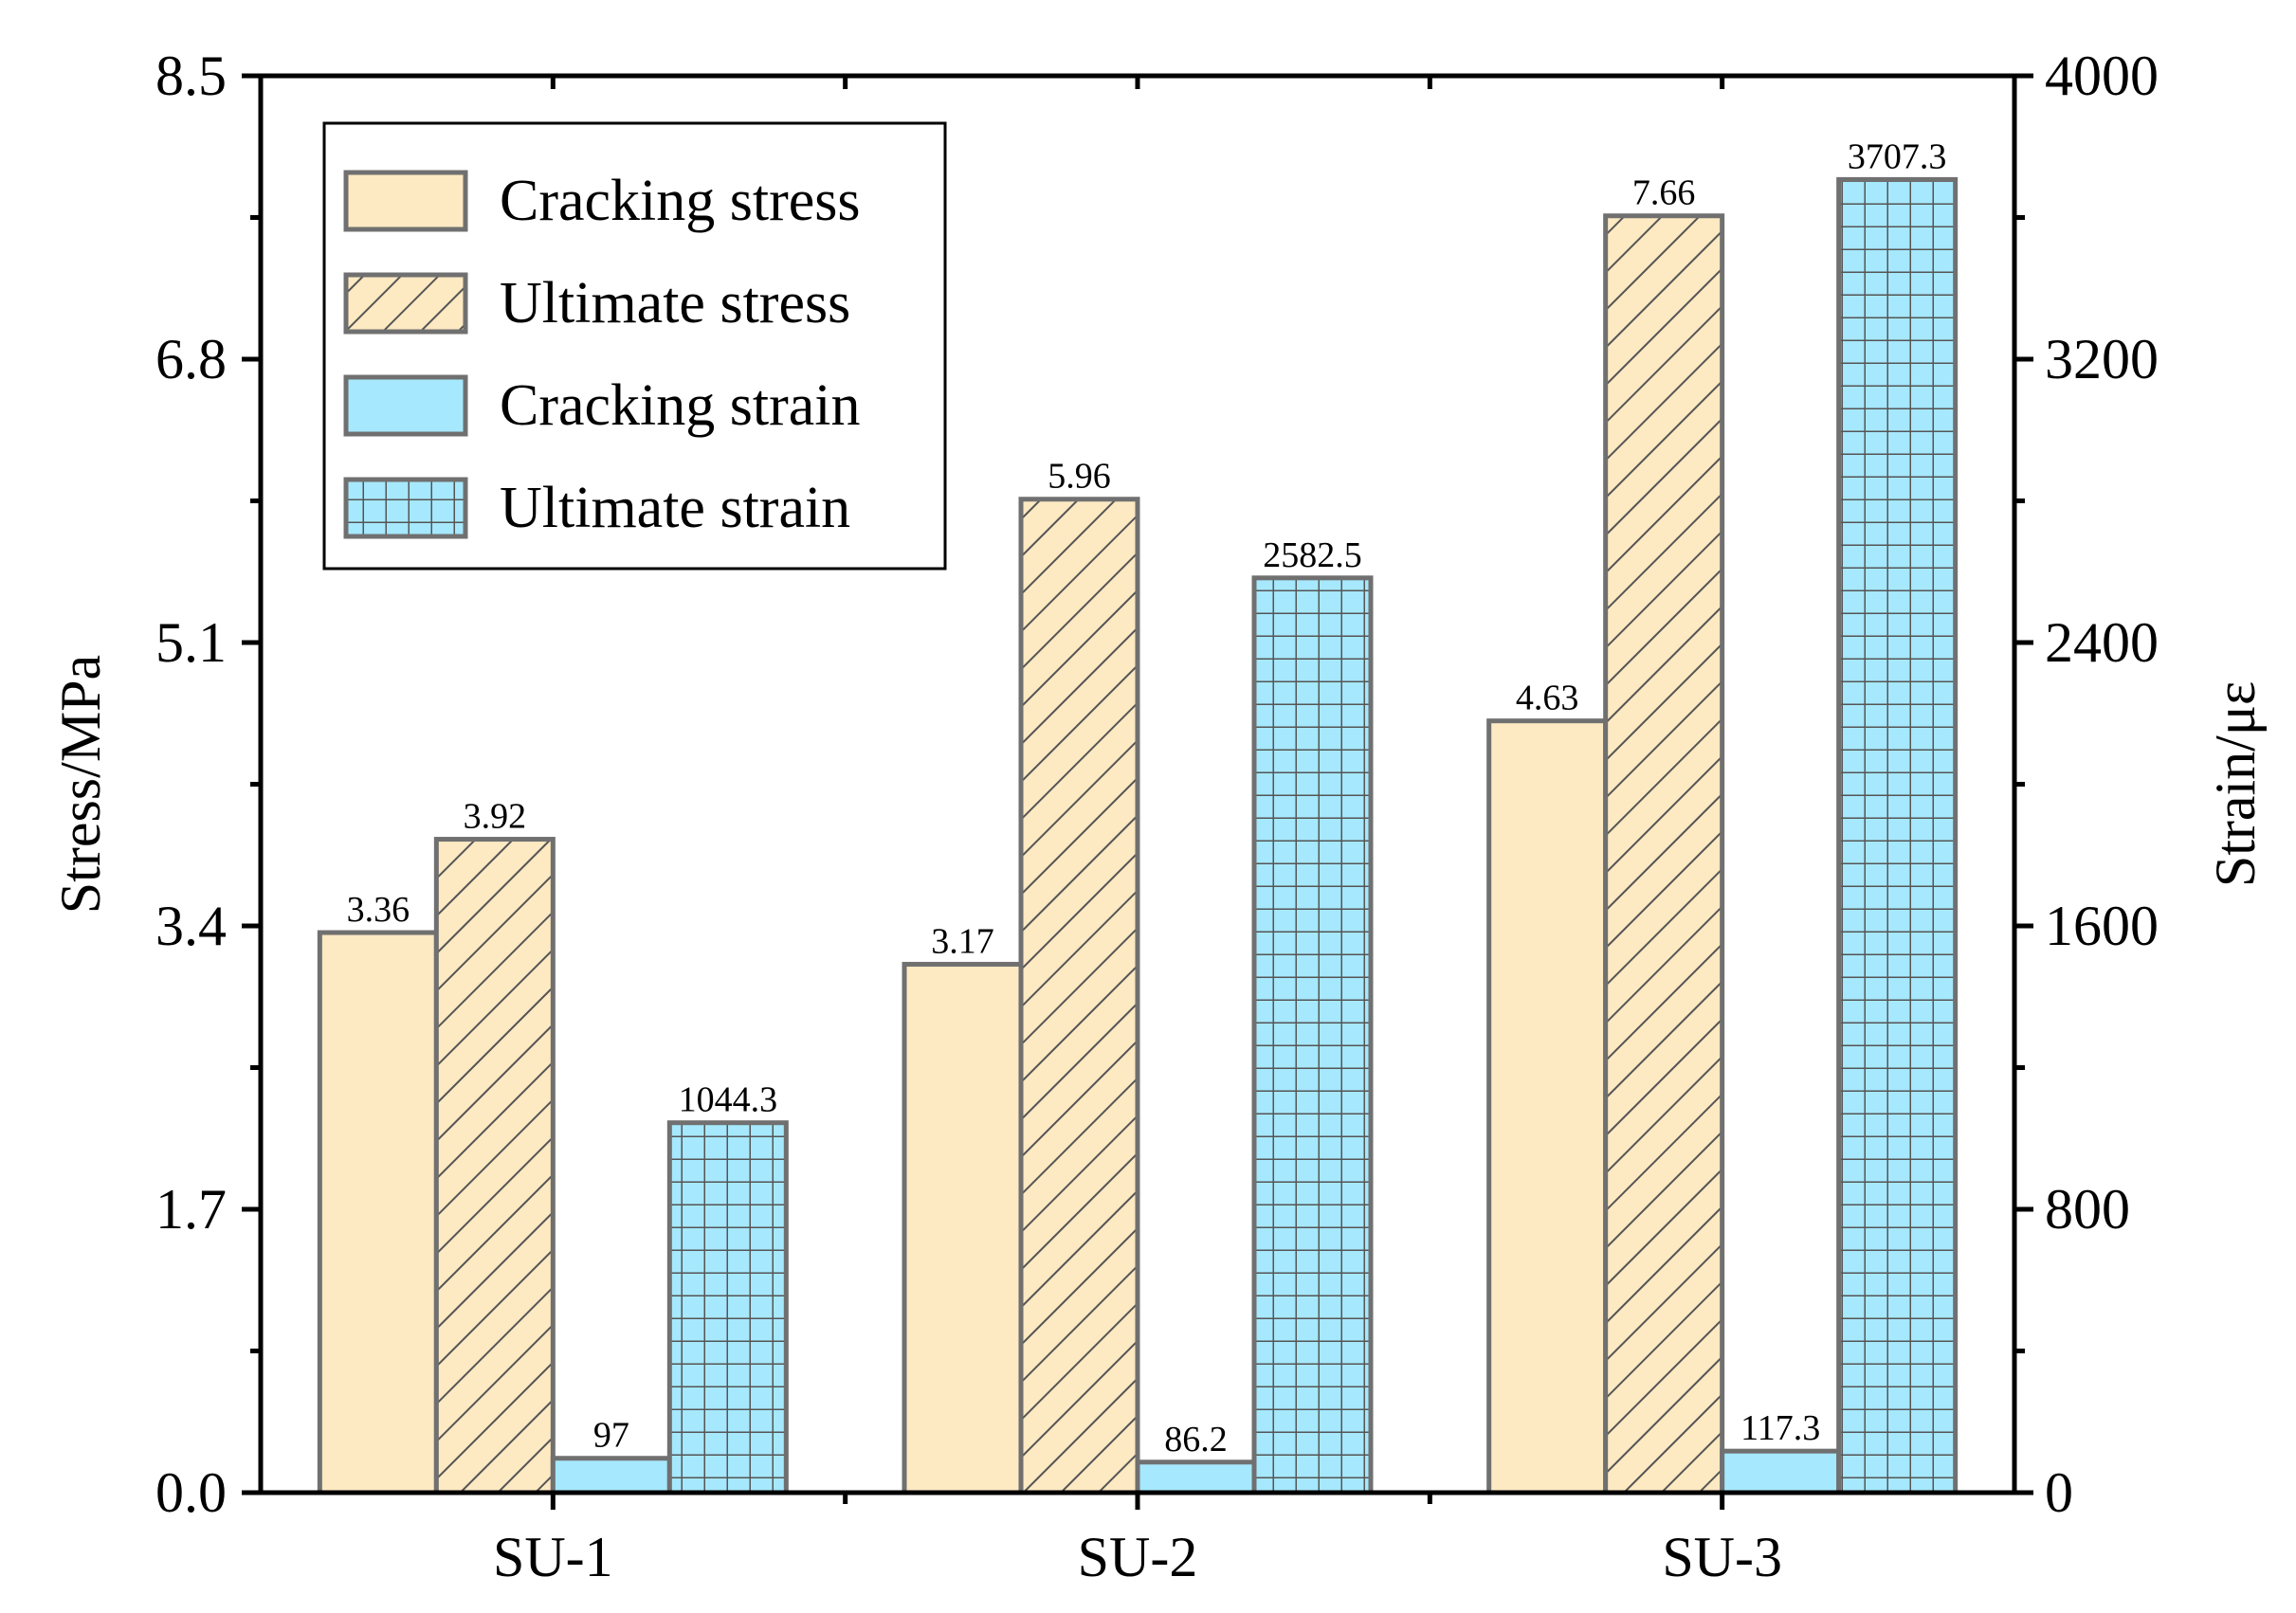  I want to click on data-label-su-2-series-2: 86.2, so click(1196, 1439).